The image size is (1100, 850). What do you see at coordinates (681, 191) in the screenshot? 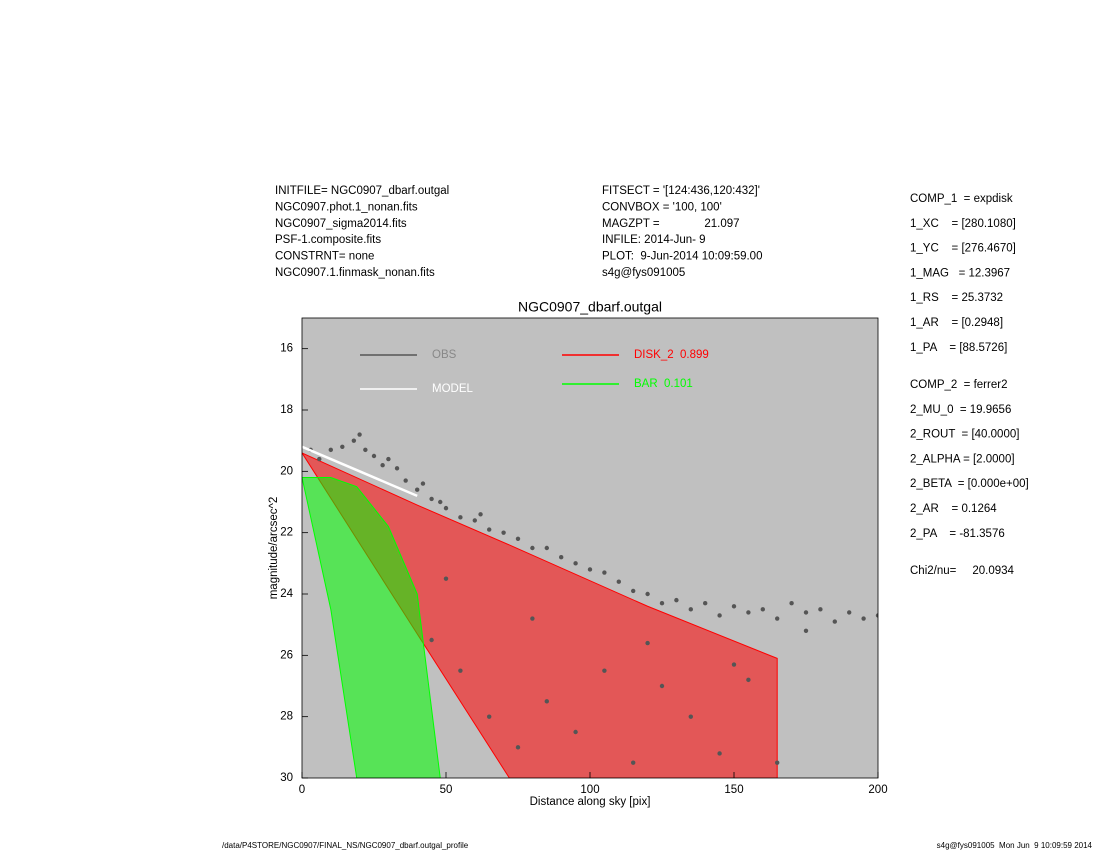
I see `header-line: FITSECT = '[124:436,120:432]'` at bounding box center [681, 191].